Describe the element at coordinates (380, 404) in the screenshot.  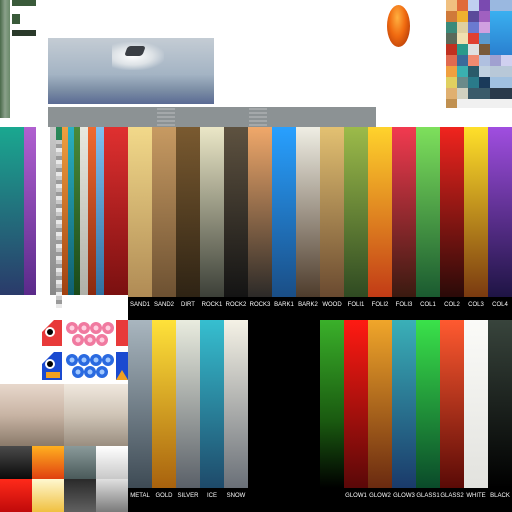
I see `color-swatch-glow2` at that location.